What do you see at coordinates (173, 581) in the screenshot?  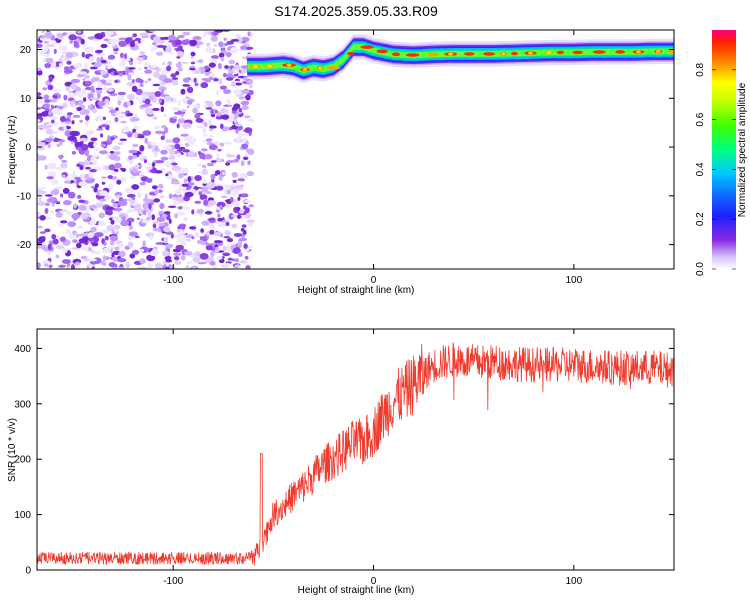 I see `x-tick-label: -100` at bounding box center [173, 581].